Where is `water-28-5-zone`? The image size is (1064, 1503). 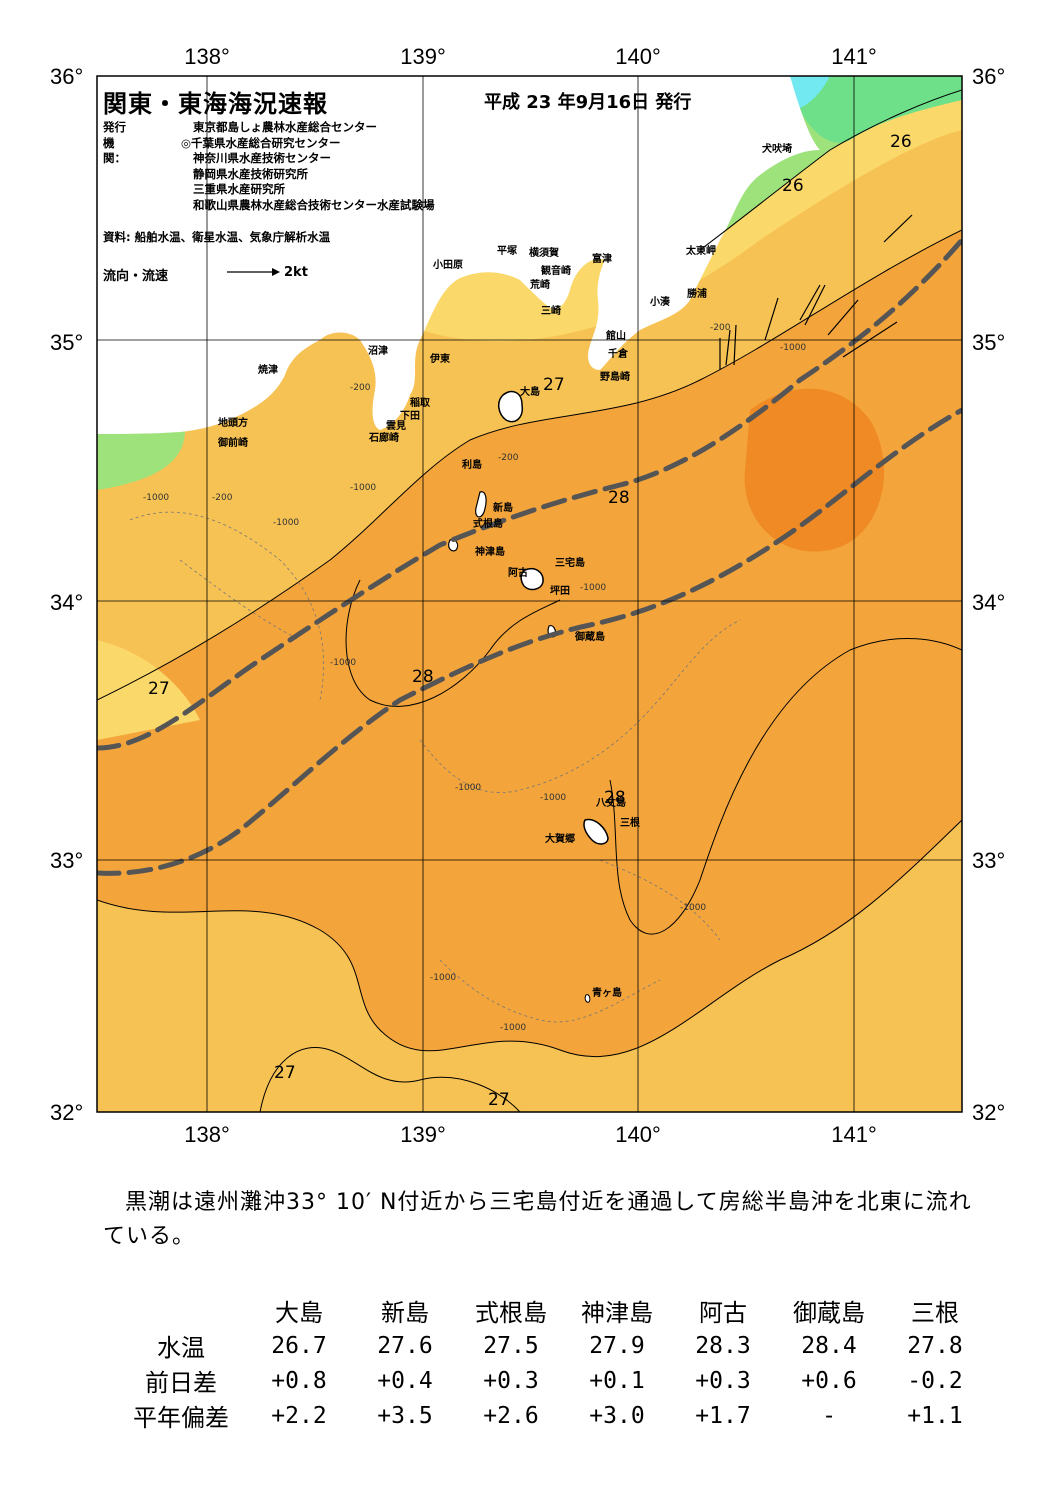
water-28-5-zone is located at coordinates (814, 470).